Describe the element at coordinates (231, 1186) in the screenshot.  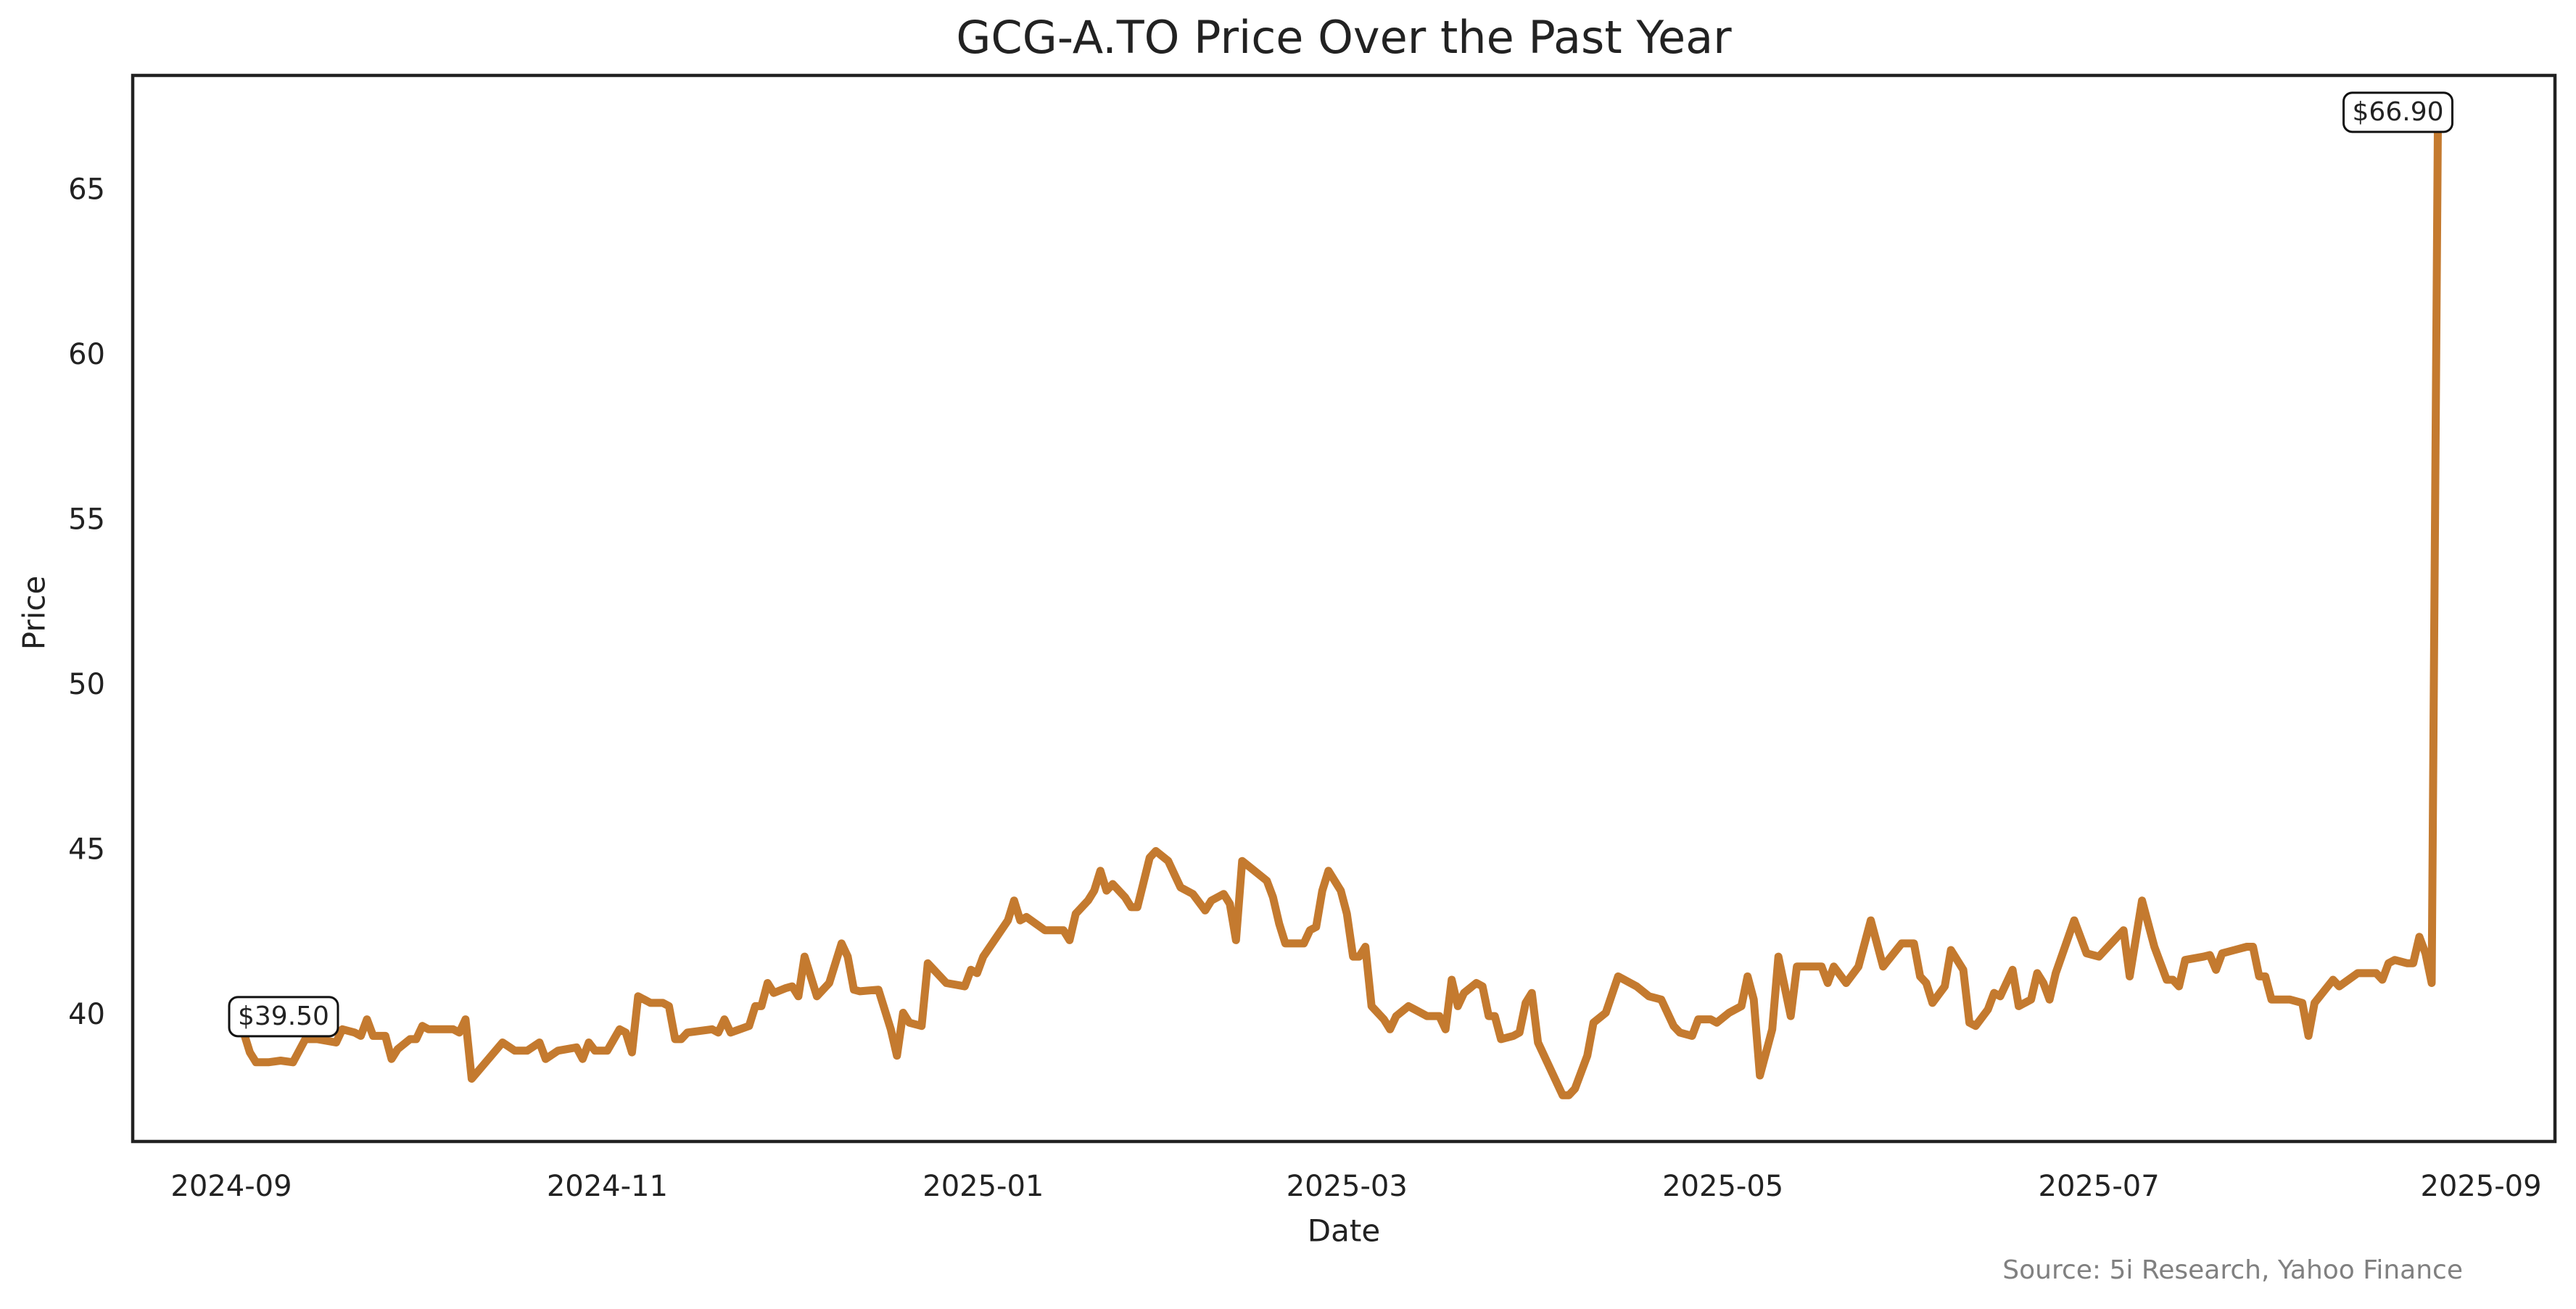
I see `x-tick-label: 2024-09` at that location.